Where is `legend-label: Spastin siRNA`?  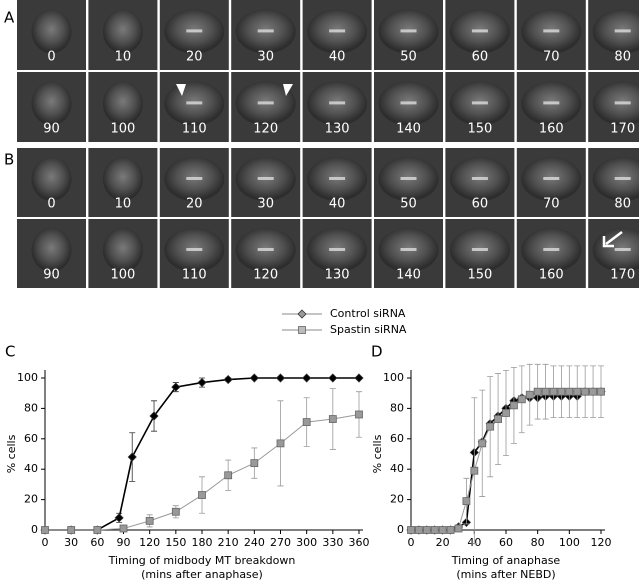 legend-label: Spastin siRNA is located at coordinates (368, 329).